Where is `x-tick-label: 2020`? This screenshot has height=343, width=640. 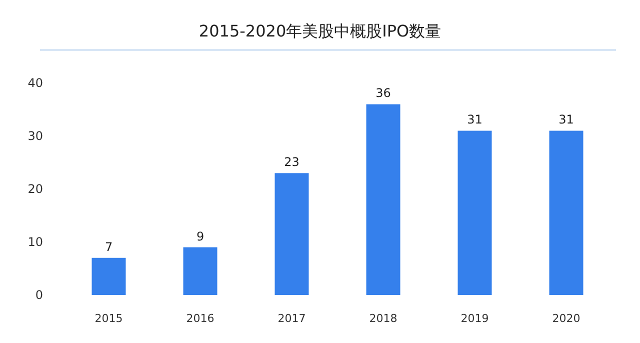
x-tick-label: 2020 is located at coordinates (566, 318).